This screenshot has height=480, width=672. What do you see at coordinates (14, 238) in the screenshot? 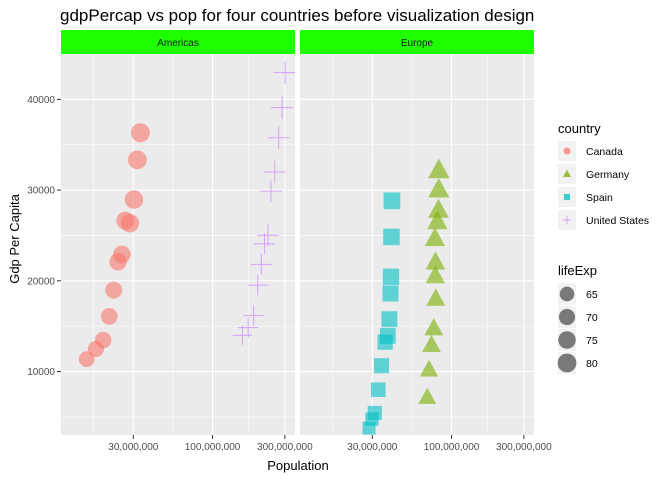
I see `y-axis-title: Gdp Per Capita` at bounding box center [14, 238].